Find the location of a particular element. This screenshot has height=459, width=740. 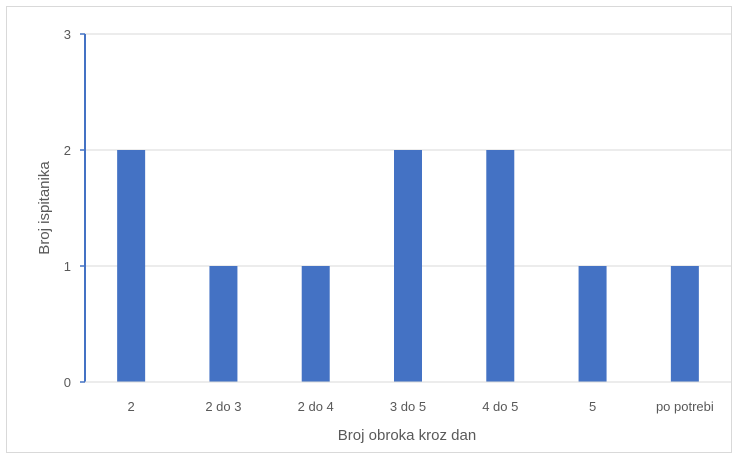

y-tick-labels: 0 1 2 3 is located at coordinates (67, 208).